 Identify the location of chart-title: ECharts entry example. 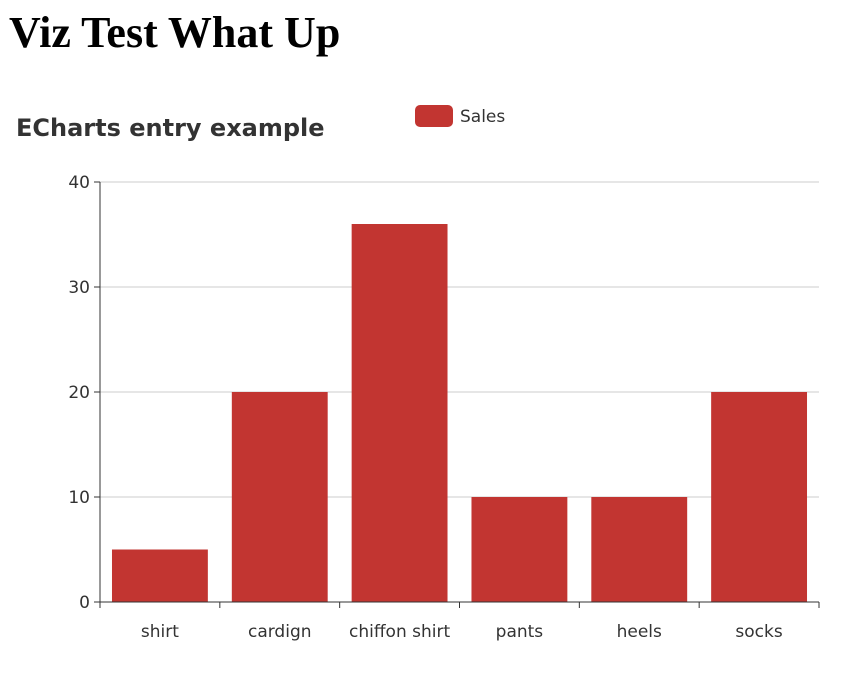
(170, 128).